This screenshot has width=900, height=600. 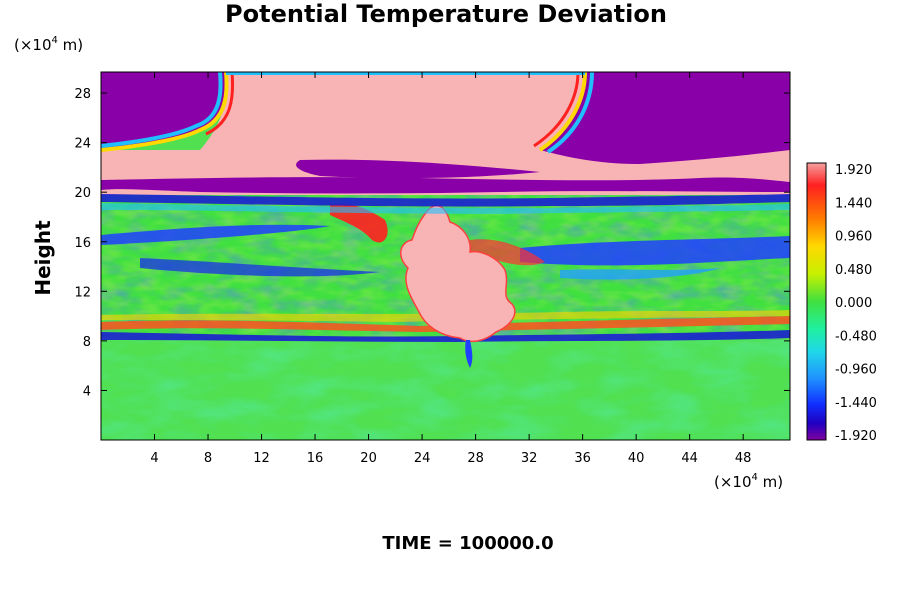 I want to click on x-tick-label: 24, so click(x=422, y=458).